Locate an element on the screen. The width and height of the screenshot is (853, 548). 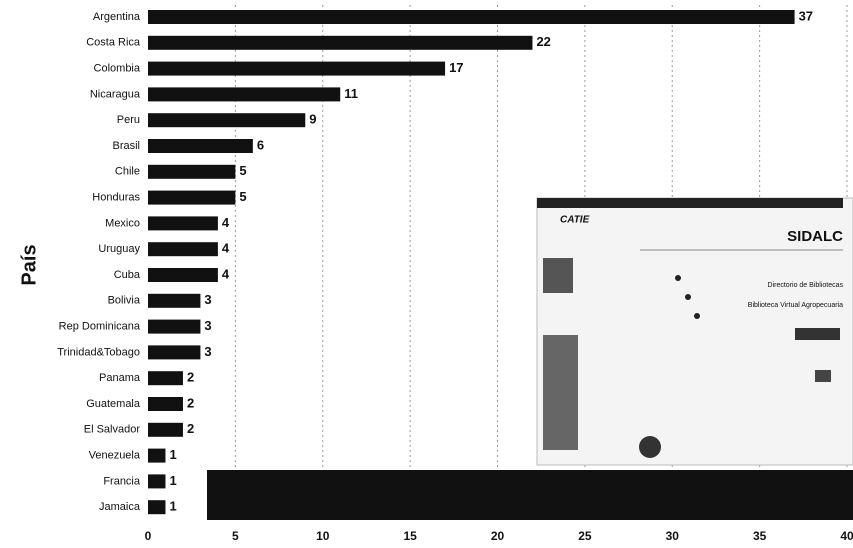
x-tick-label: 10 is located at coordinates (323, 536).